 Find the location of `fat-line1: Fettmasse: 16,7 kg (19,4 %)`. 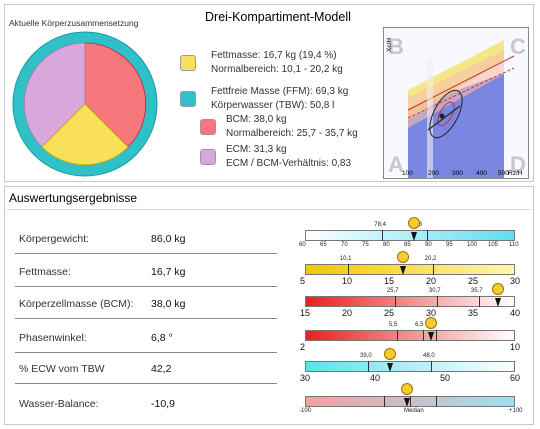

fat-line1: Fettmasse: 16,7 kg (19,4 %) is located at coordinates (274, 55).